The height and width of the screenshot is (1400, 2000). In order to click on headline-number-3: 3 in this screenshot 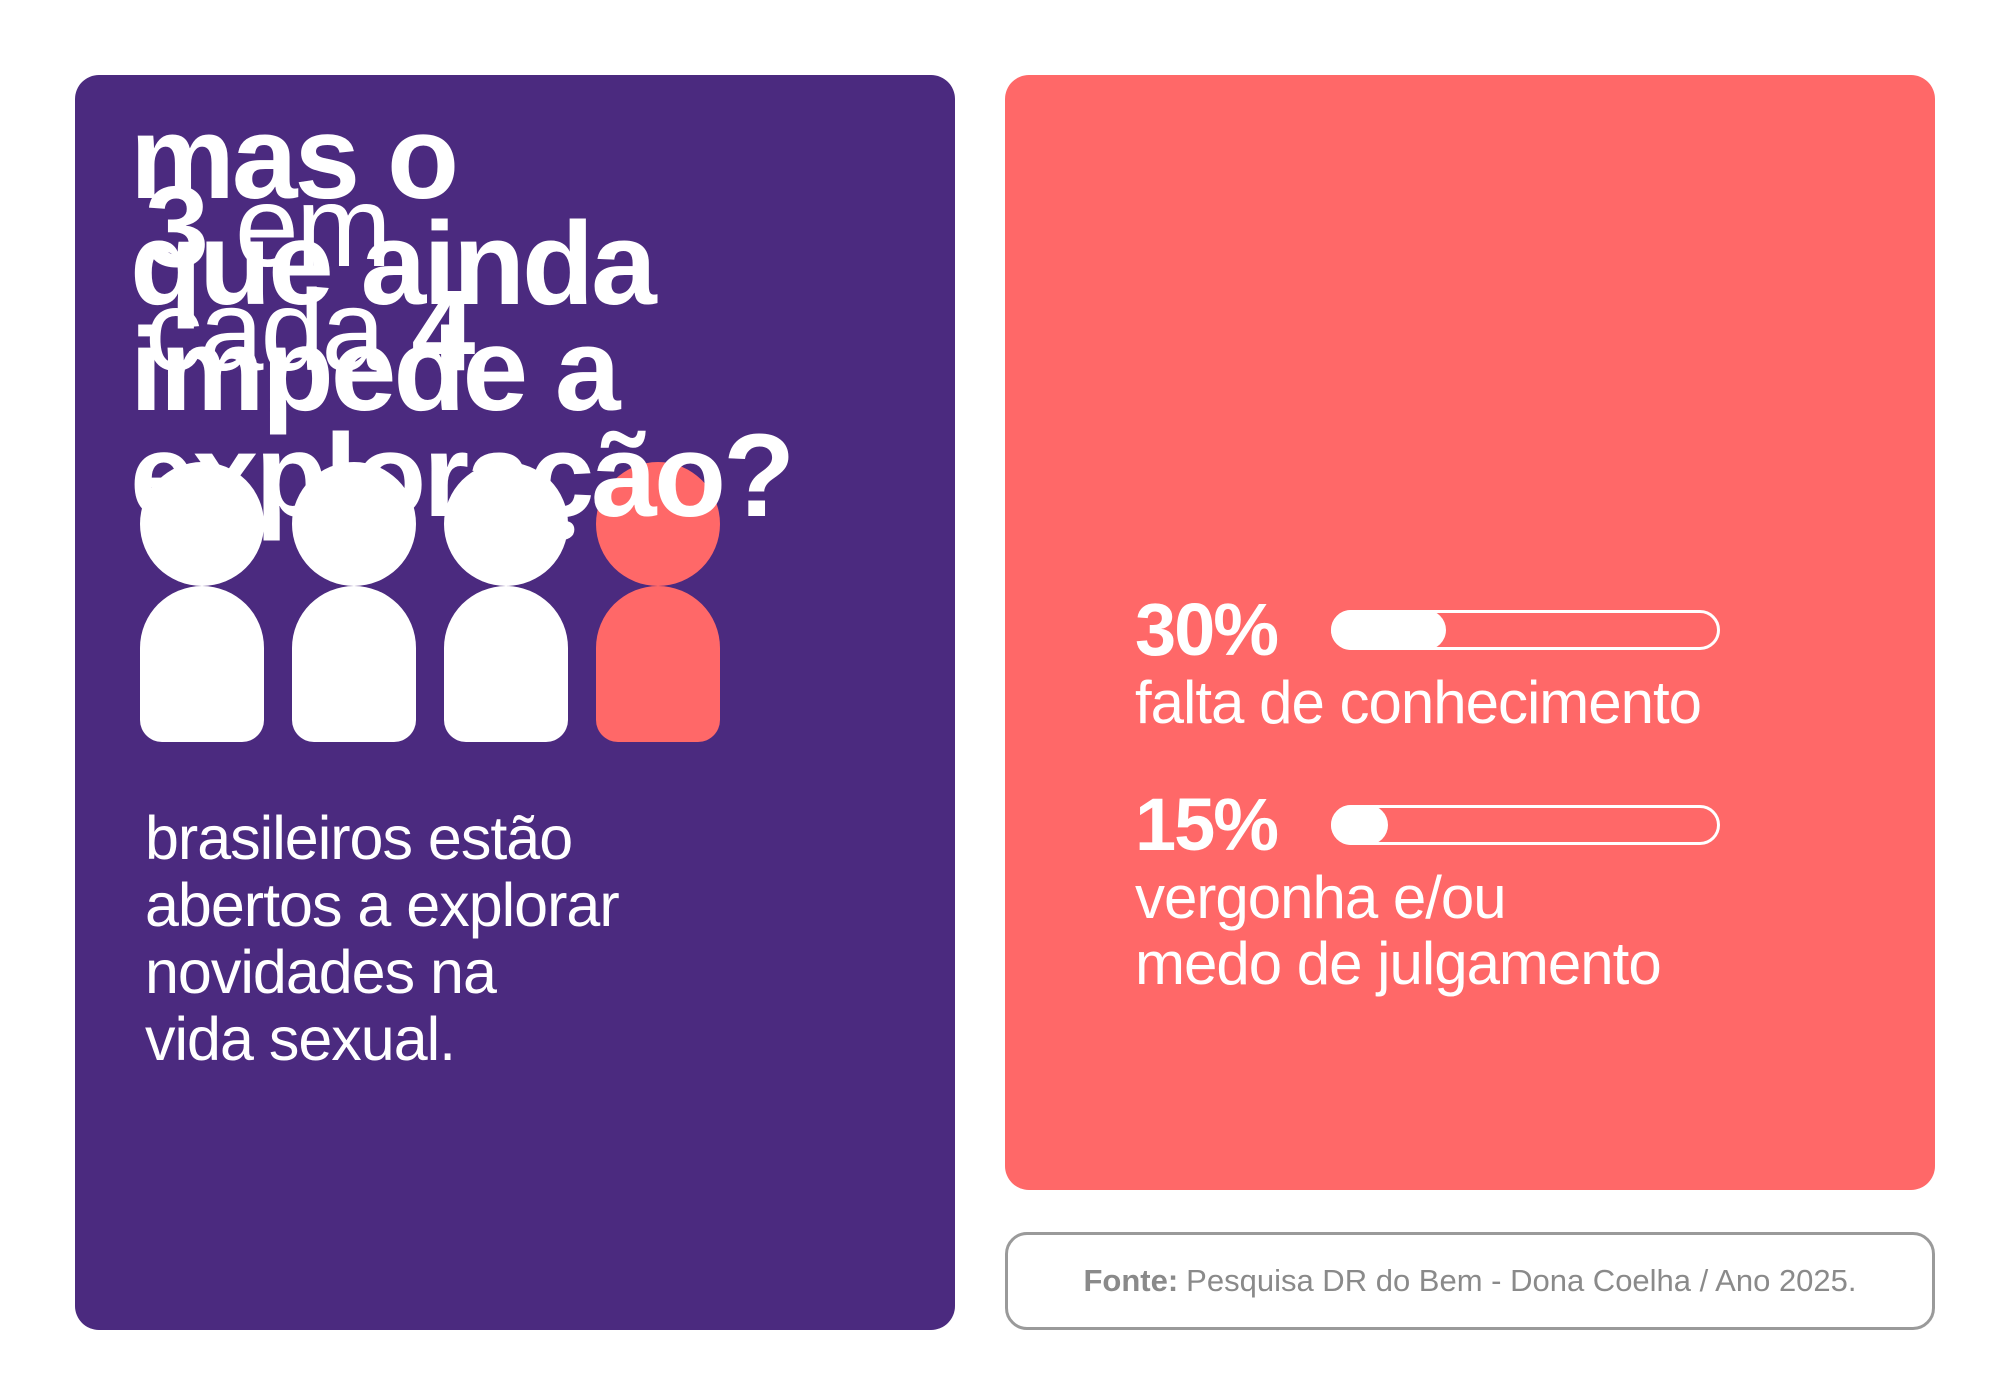, I will do `click(177, 227)`.